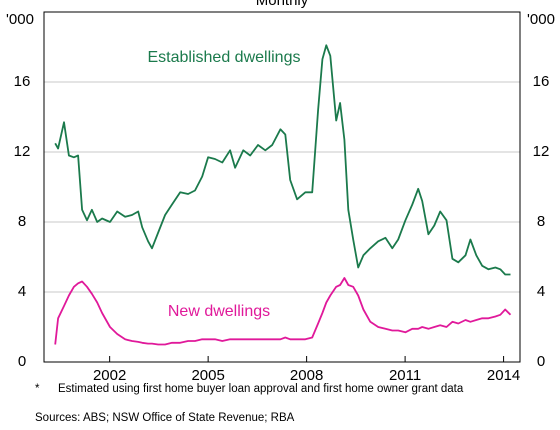 The image size is (560, 430). I want to click on x-tick-label: 2005, so click(207, 373).